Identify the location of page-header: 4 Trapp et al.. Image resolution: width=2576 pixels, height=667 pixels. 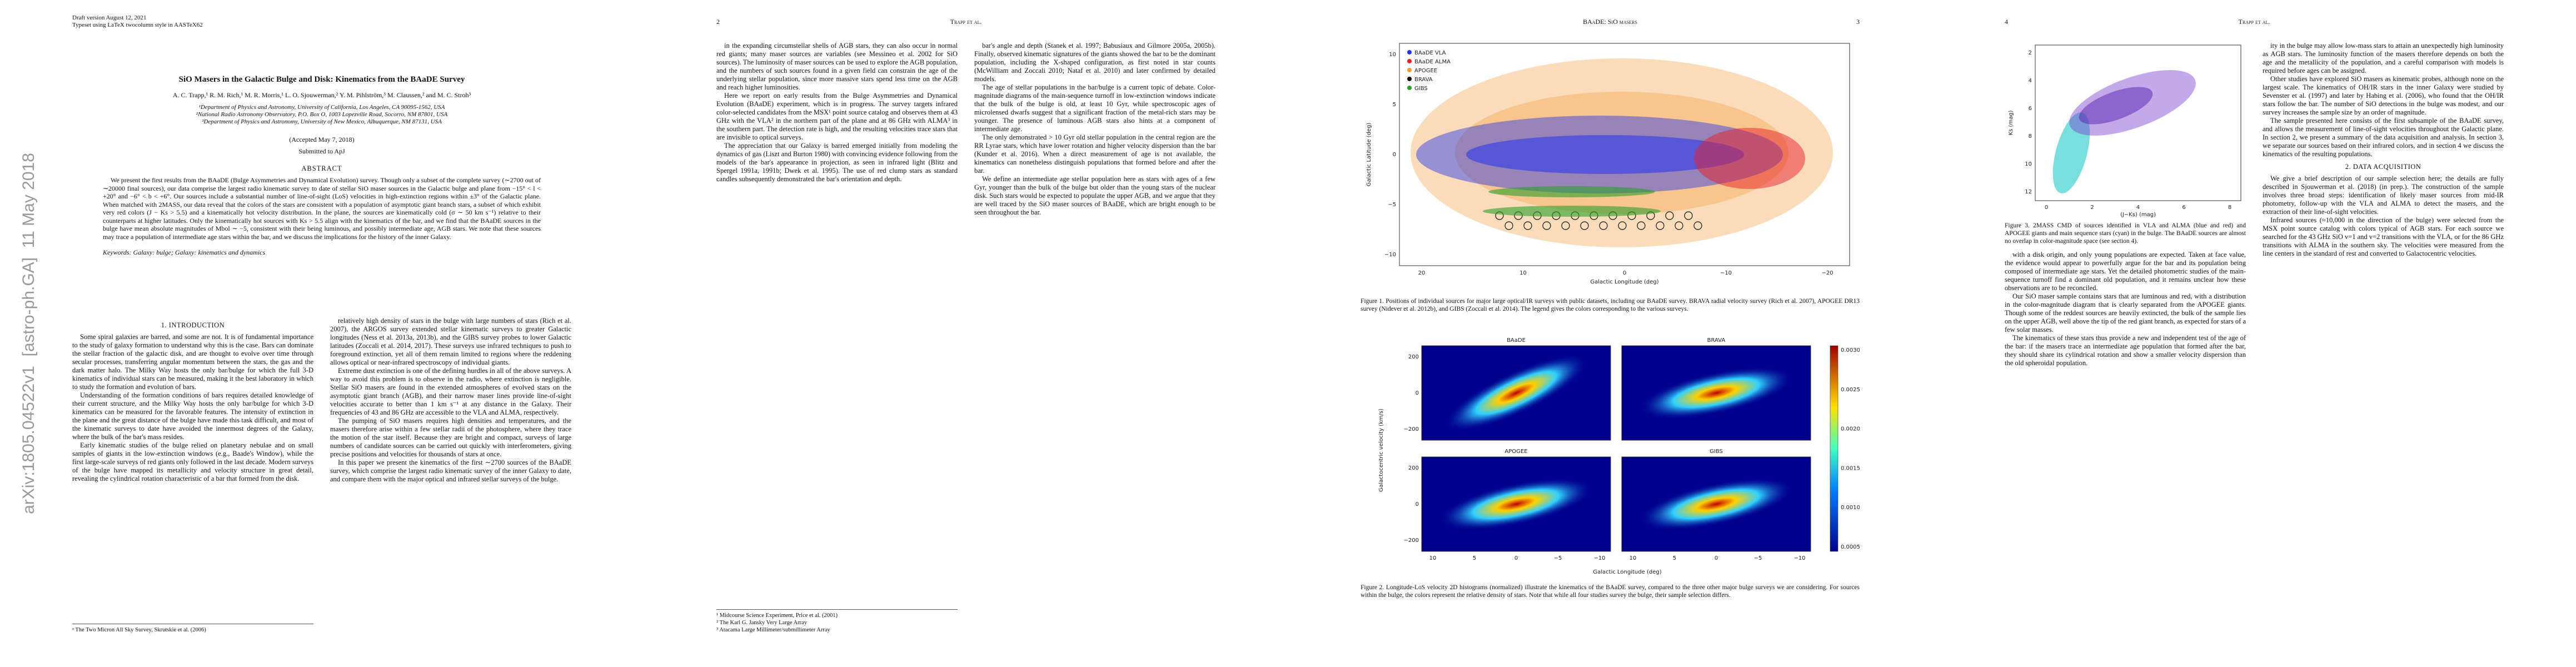
(2254, 22).